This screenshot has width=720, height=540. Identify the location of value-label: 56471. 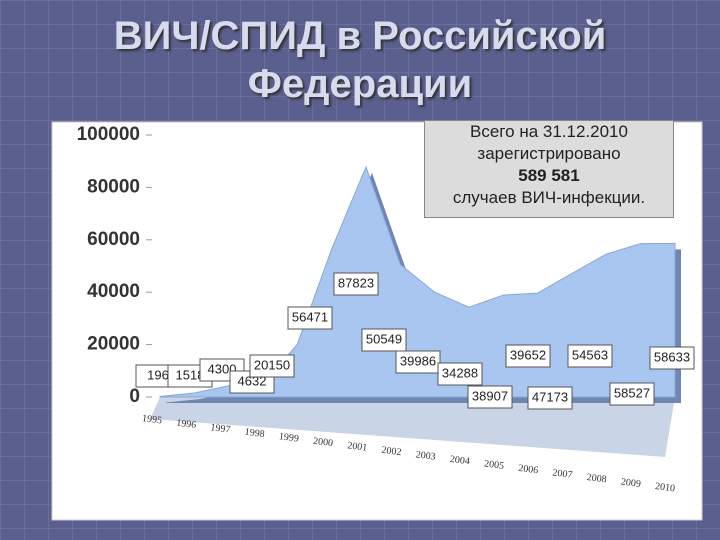
(310, 316).